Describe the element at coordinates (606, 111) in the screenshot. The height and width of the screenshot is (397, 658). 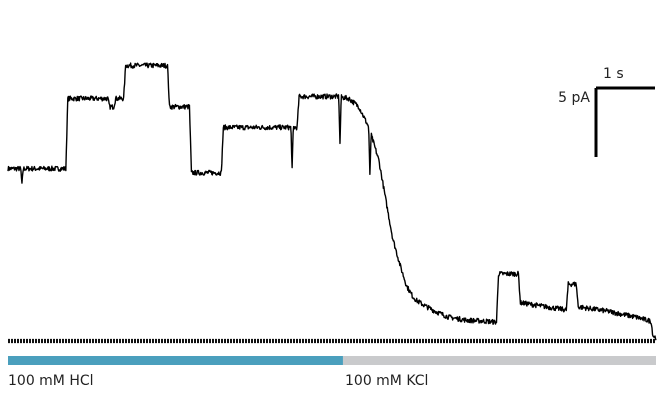
I see `scale-bar: 1 s 5 pA` at that location.